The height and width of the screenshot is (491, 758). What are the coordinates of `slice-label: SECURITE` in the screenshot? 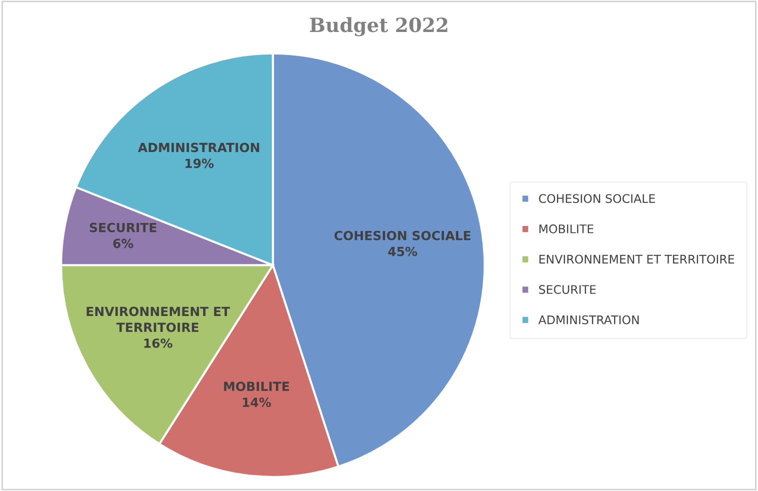 It's located at (123, 227).